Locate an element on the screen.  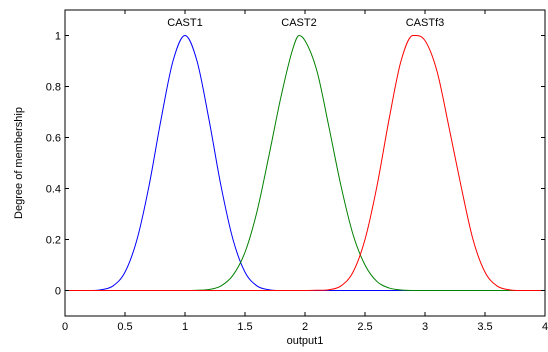
series-labels: CAST1 CAST2 CASTf3 is located at coordinates (305, 23).